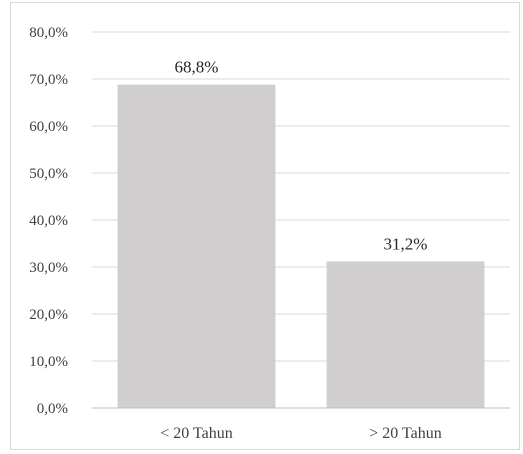  I want to click on y-tick-label: 30,0%, so click(48, 268).